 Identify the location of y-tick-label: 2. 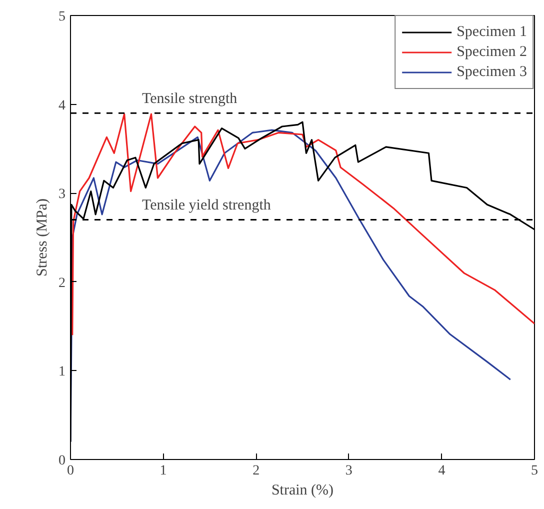
(62, 283).